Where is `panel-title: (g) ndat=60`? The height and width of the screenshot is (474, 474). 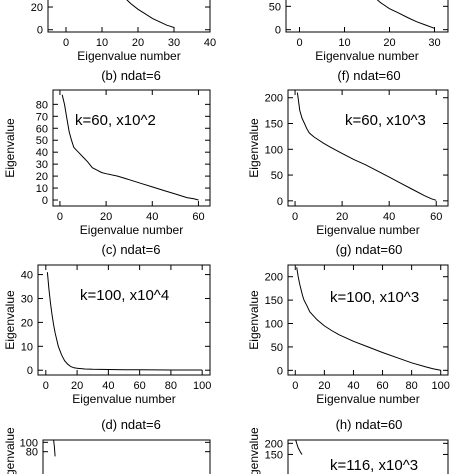
panel-title: (g) ndat=60 is located at coordinates (369, 249).